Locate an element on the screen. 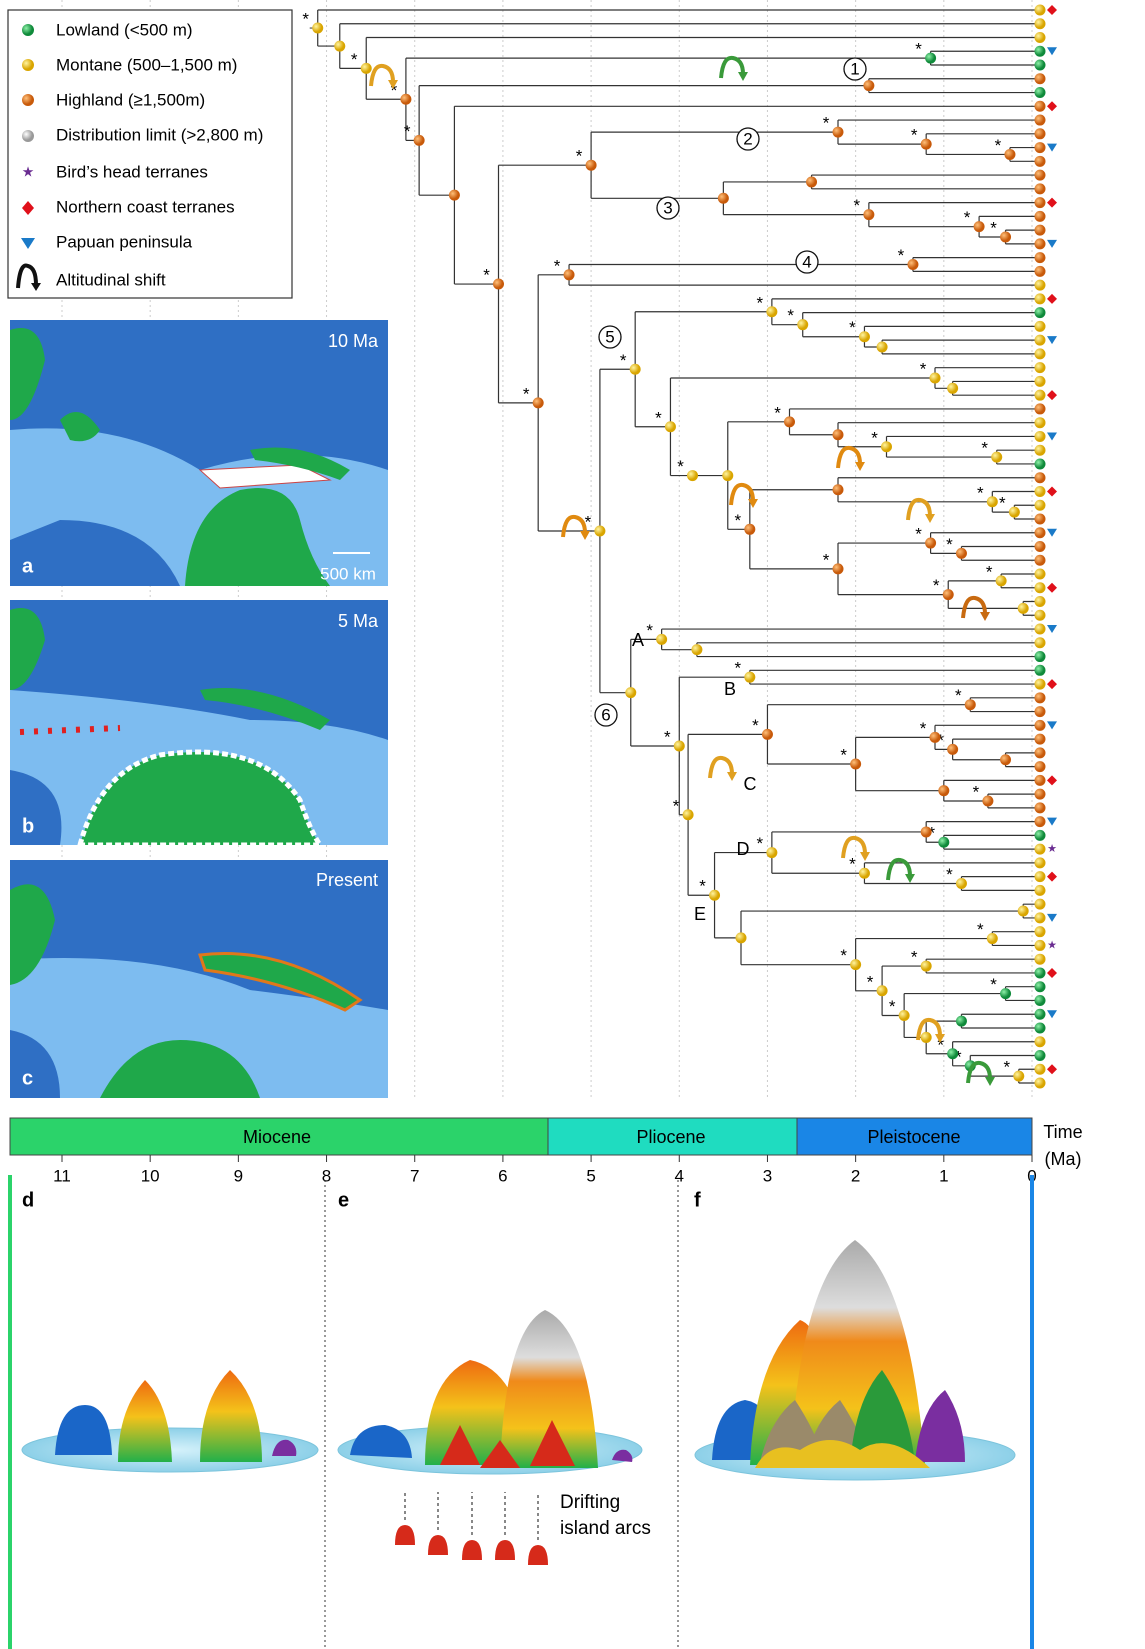 Image resolution: width=1145 pixels, height=1649 pixels. terrane-marker: ★ is located at coordinates (1052, 945).